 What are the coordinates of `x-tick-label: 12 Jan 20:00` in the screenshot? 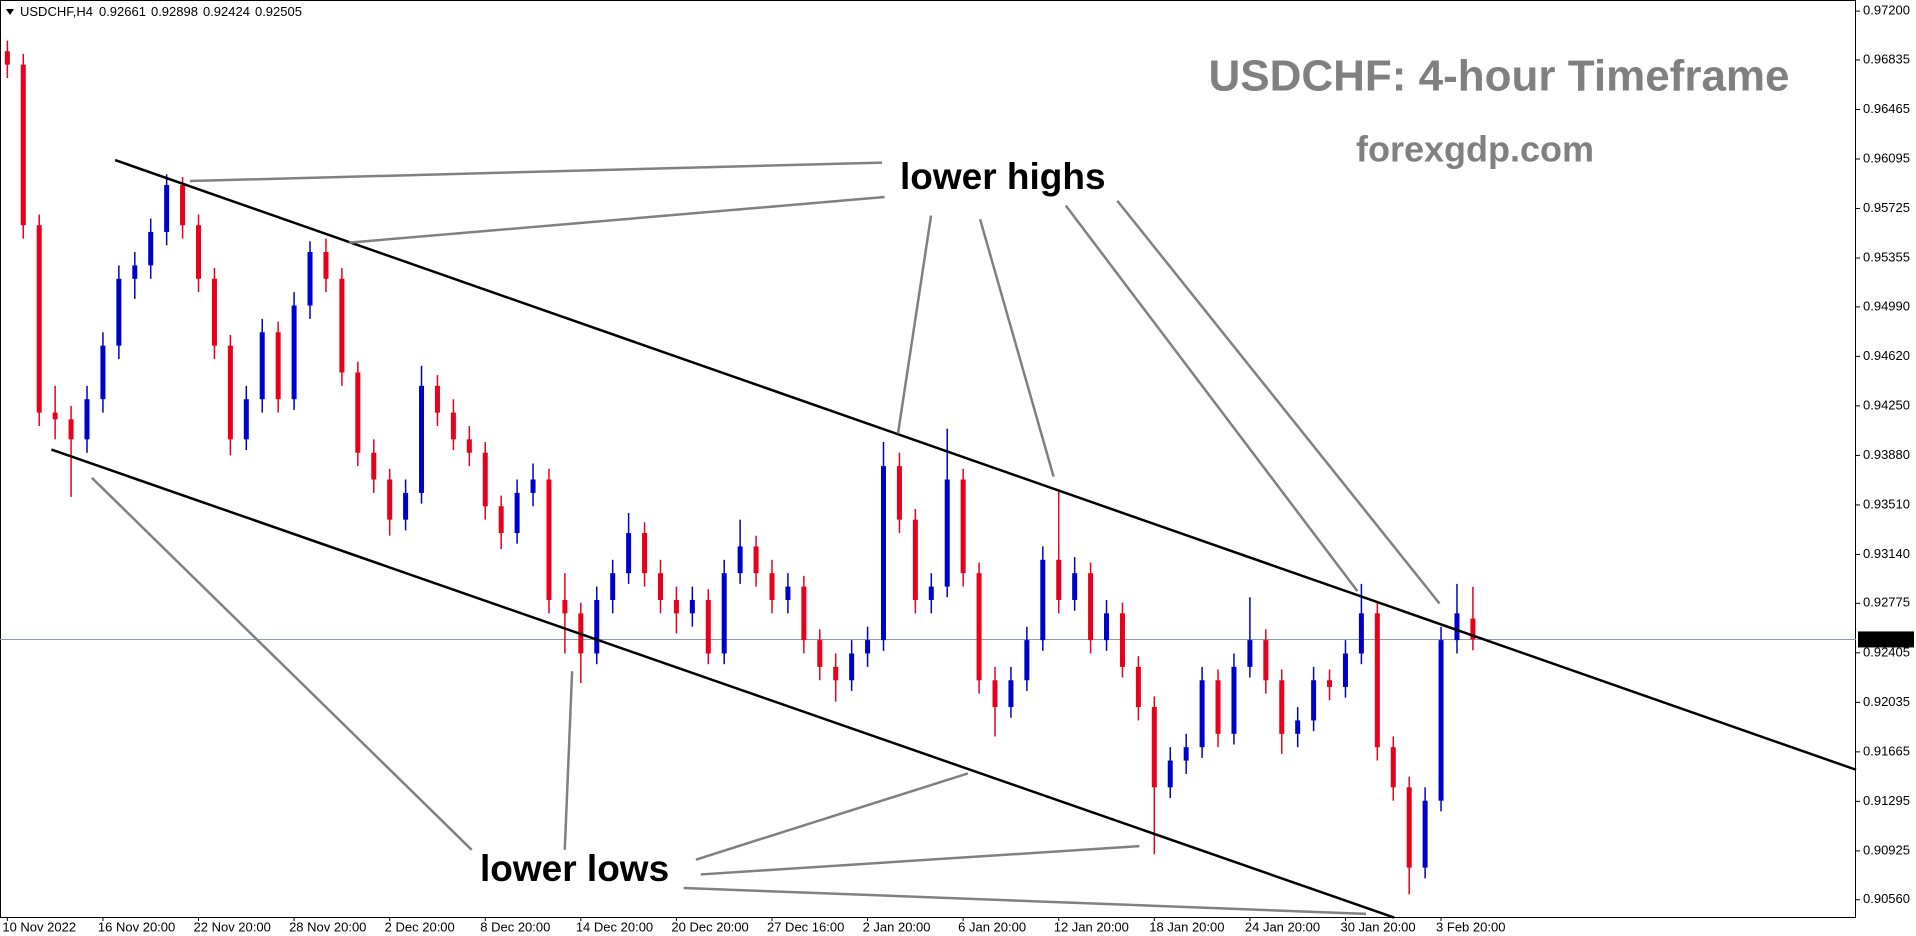 It's located at (1091, 926).